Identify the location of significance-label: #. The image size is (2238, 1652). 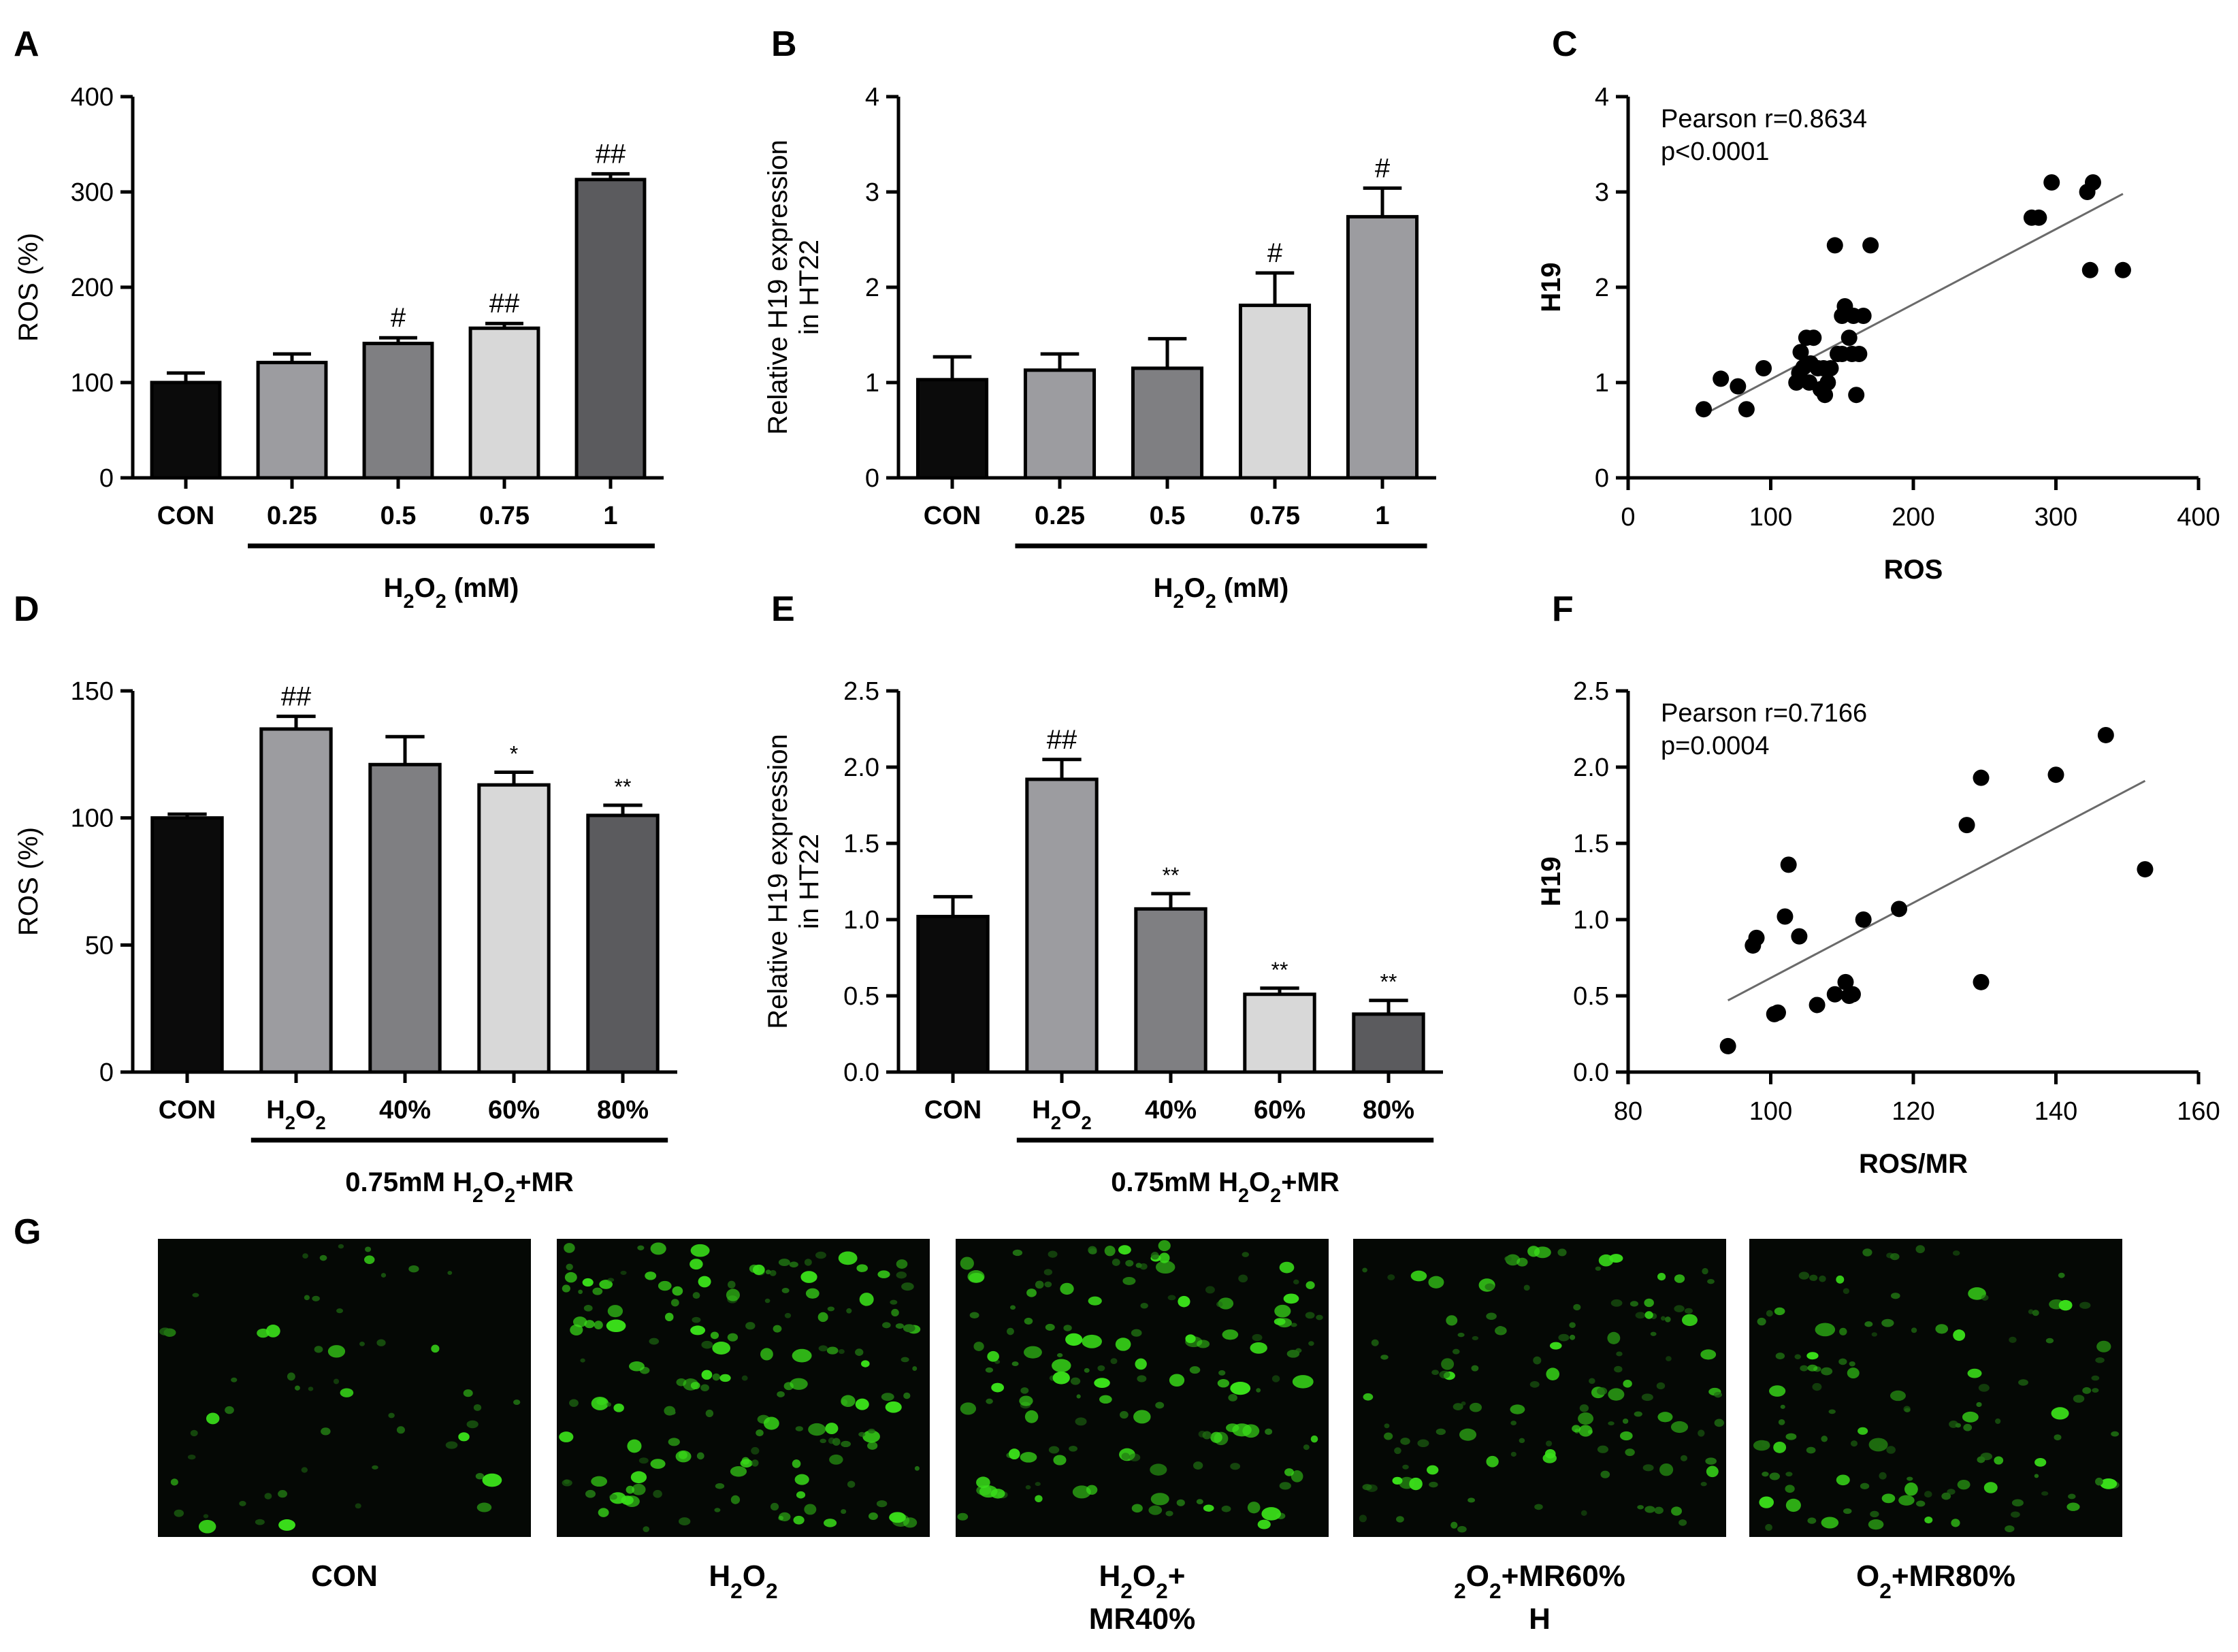
(1275, 253).